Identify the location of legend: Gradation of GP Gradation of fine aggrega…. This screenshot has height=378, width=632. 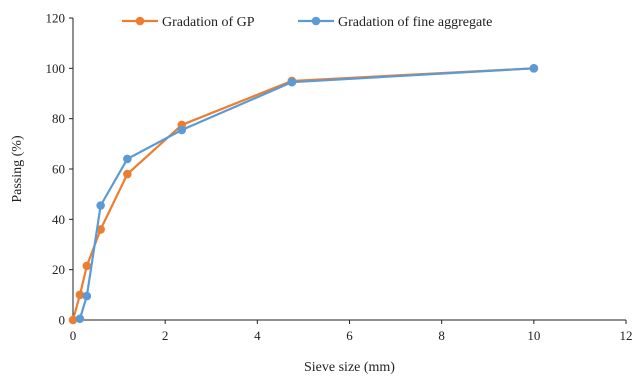
(307, 22).